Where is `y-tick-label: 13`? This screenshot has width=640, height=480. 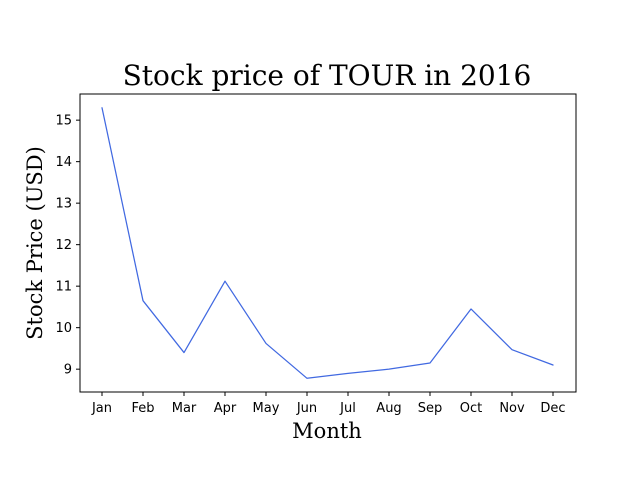
y-tick-label: 13 is located at coordinates (63, 204).